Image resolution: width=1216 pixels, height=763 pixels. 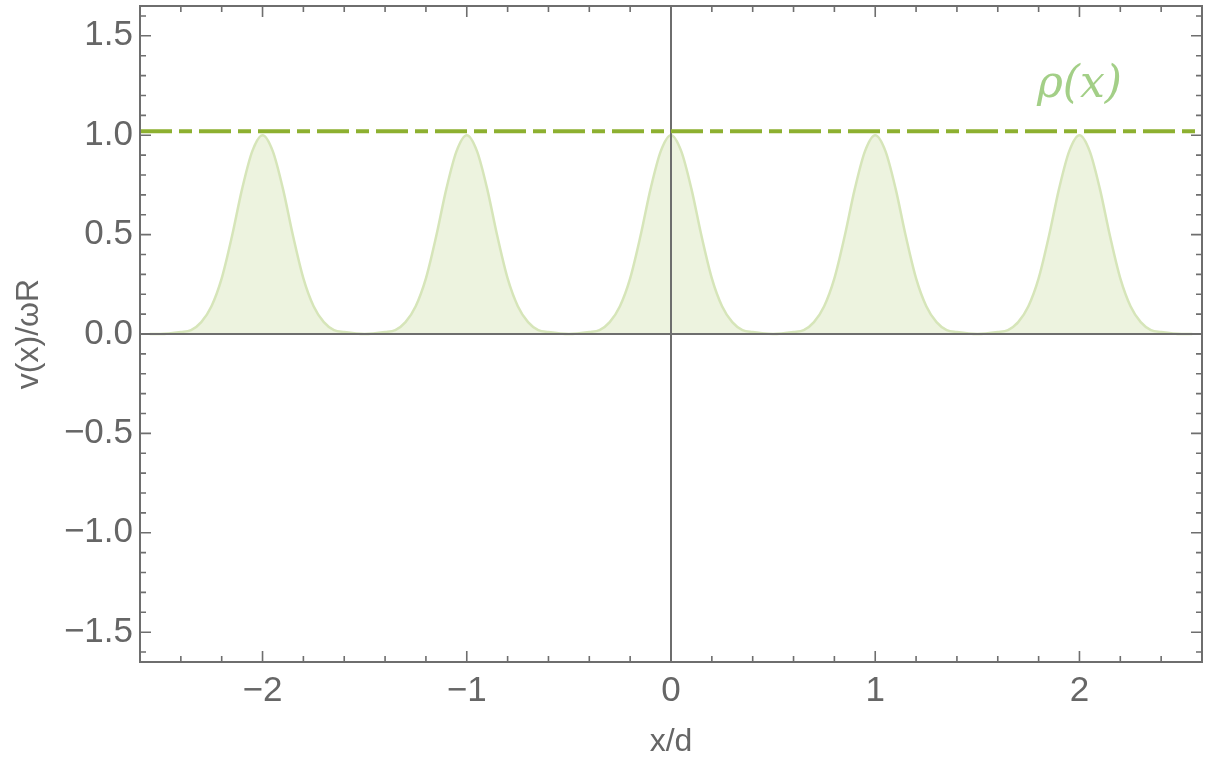 I want to click on series-label: ρ(x), so click(x=1078, y=82).